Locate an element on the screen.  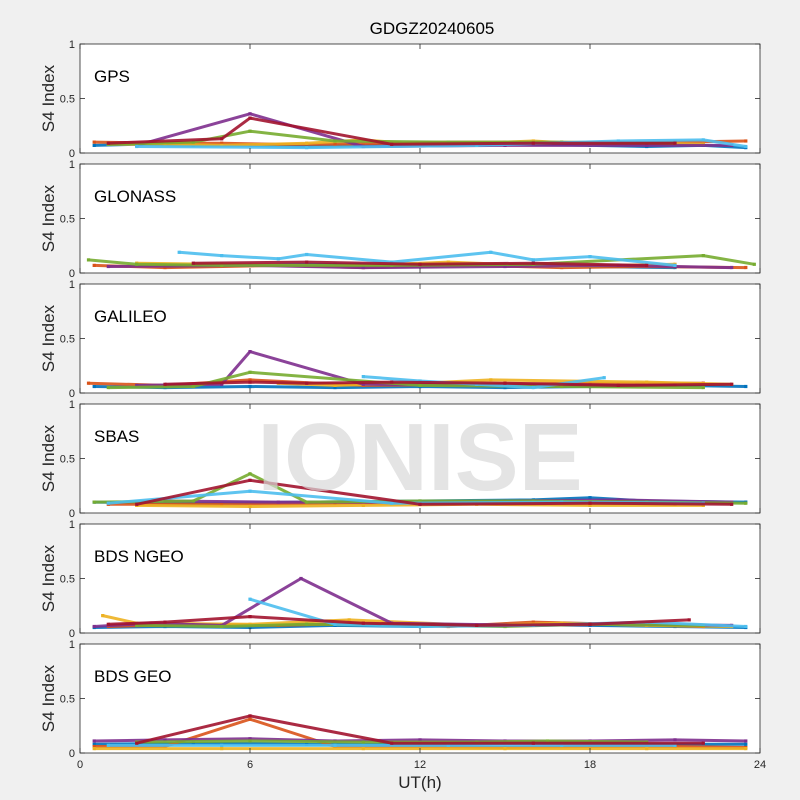
panel-bds-geo: 0 0.5 1 BDS GEO S4 Index 0 6 12 18 24 is located at coordinates (402, 705).